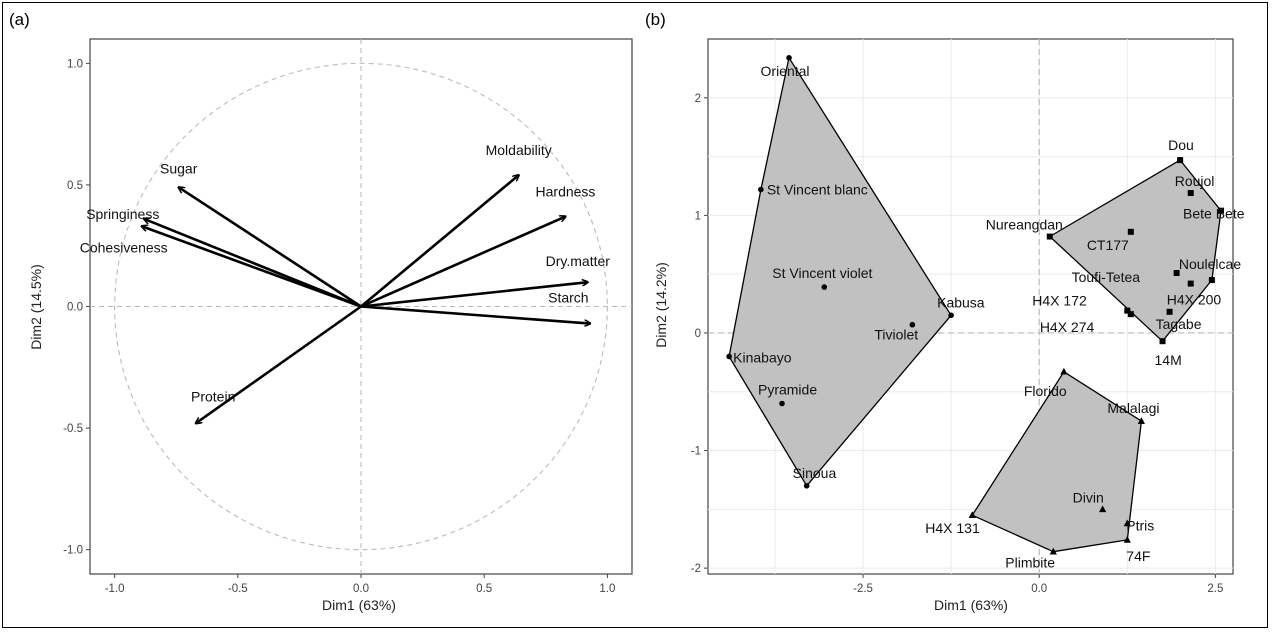  I want to click on arrow-starch, so click(475, 314).